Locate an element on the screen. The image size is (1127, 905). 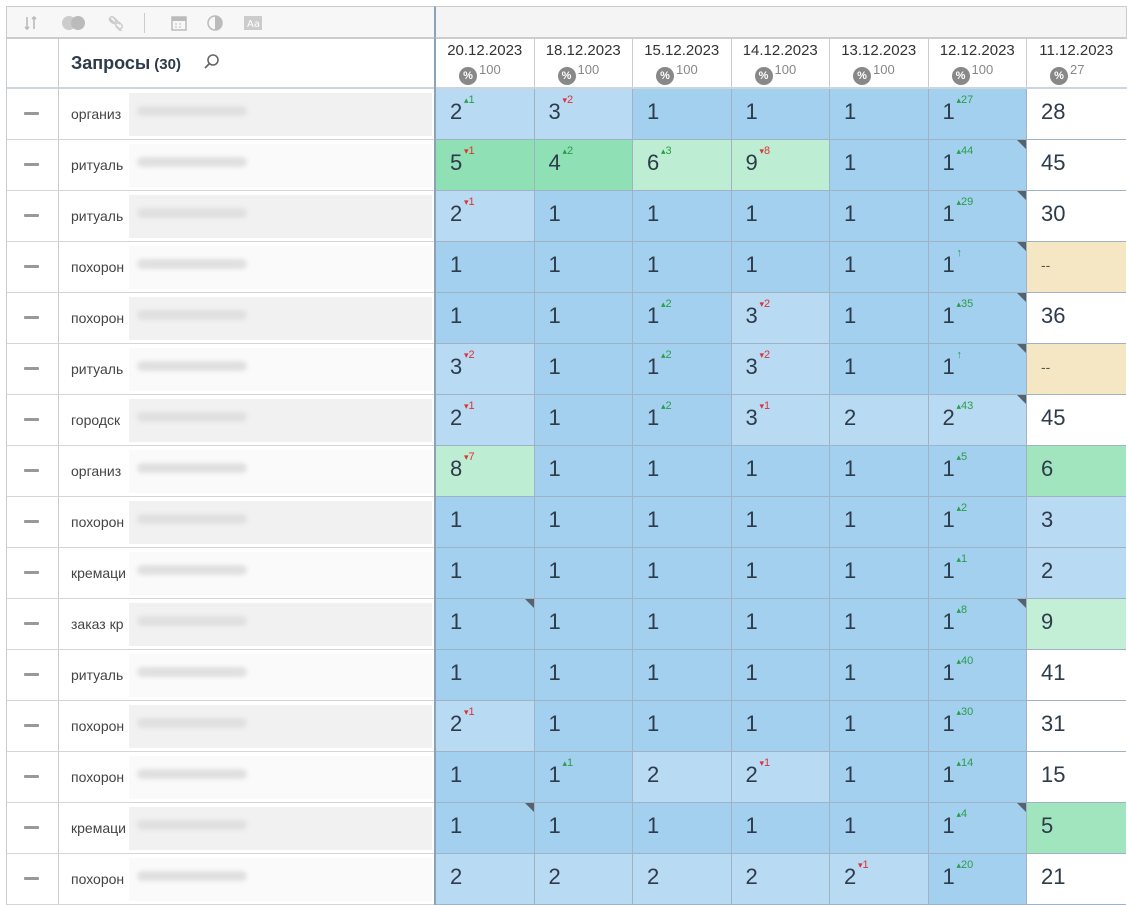
date-column-header: 14.12.2023% 100 is located at coordinates (781, 63).